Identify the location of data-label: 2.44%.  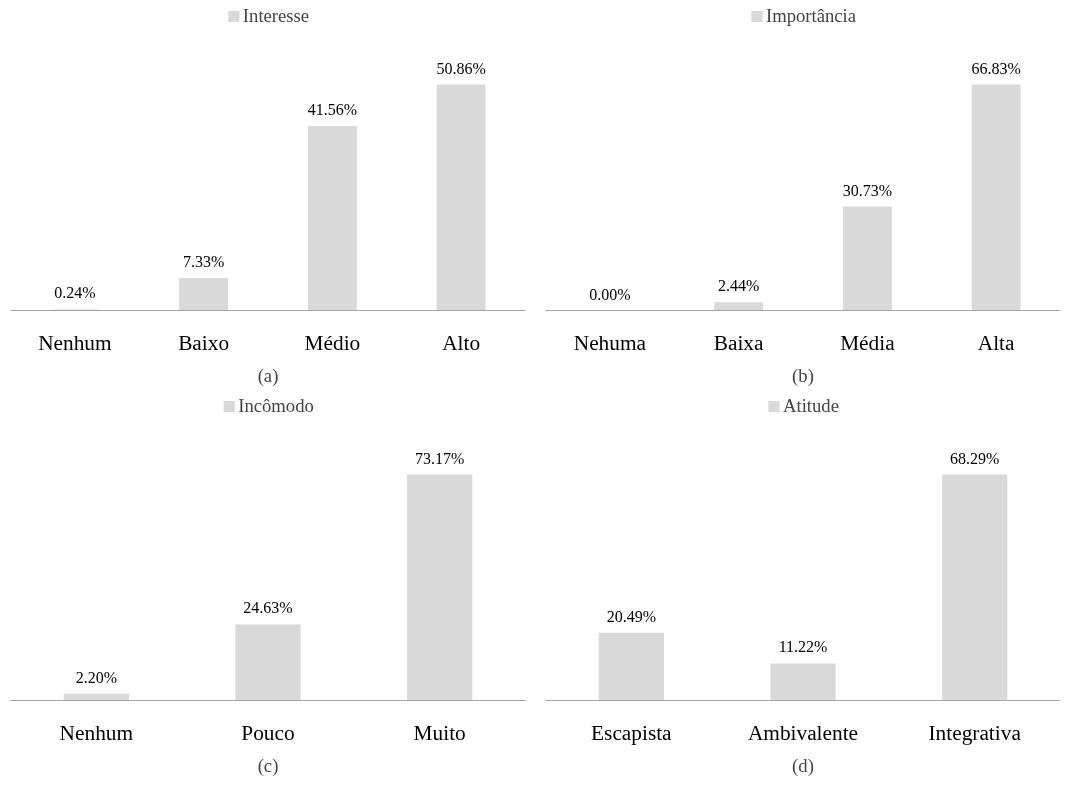
(738, 286).